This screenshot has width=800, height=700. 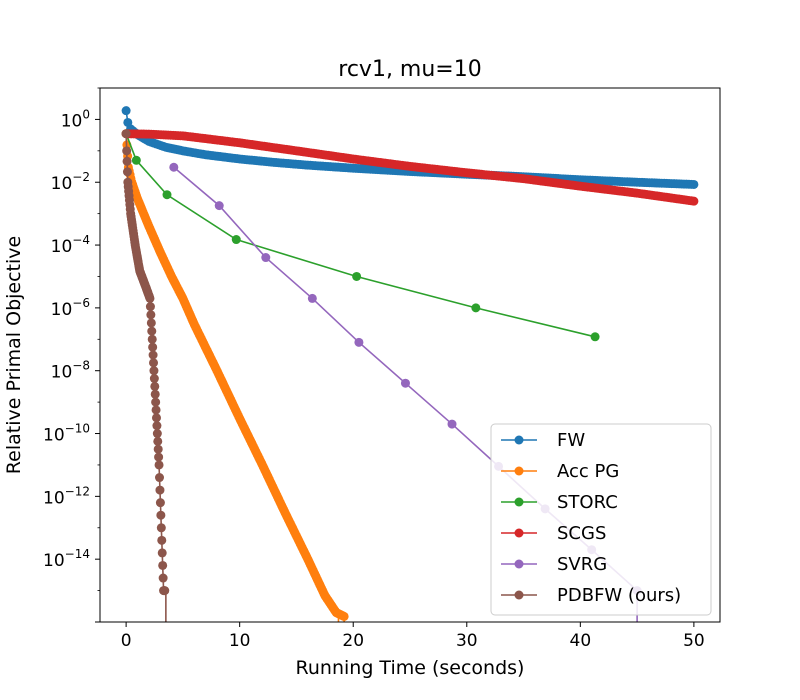 I want to click on y-tick-exponent: −6, so click(x=81, y=303).